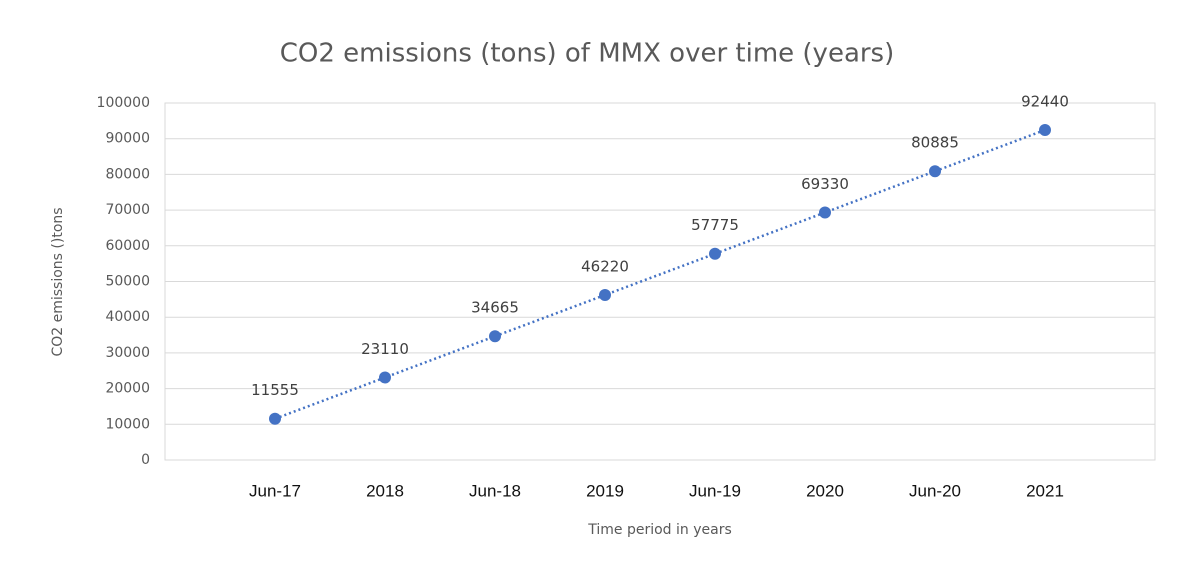 The height and width of the screenshot is (564, 1187). Describe the element at coordinates (127, 282) in the screenshot. I see `y-tick-label: 50000` at that location.